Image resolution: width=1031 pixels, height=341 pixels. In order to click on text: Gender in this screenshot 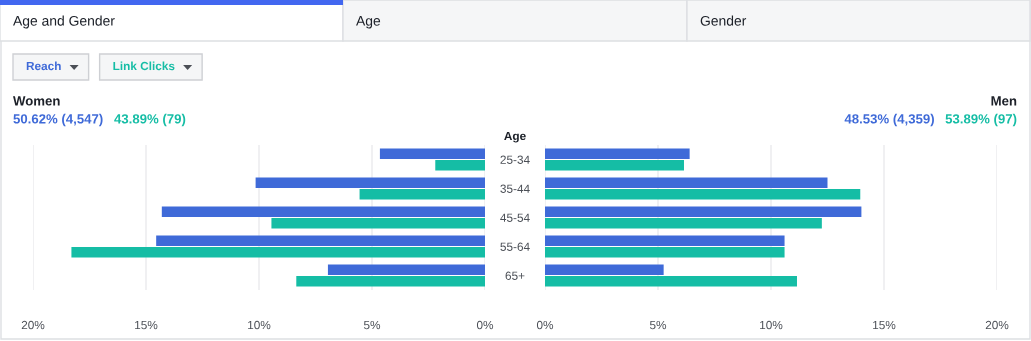, I will do `click(723, 20)`.